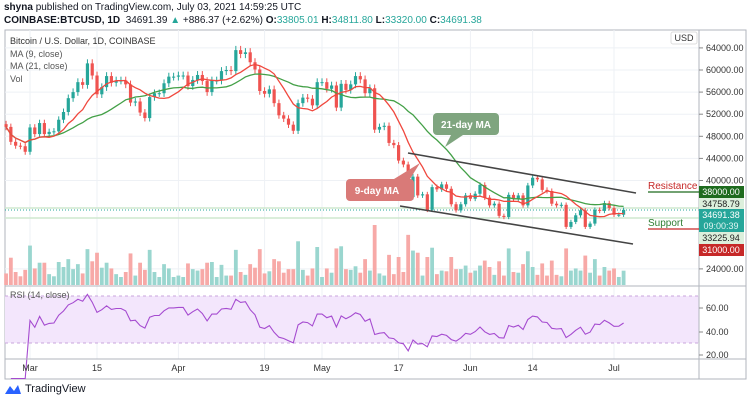 The image size is (750, 404). I want to click on svg-text: 21-day MA, so click(466, 125).